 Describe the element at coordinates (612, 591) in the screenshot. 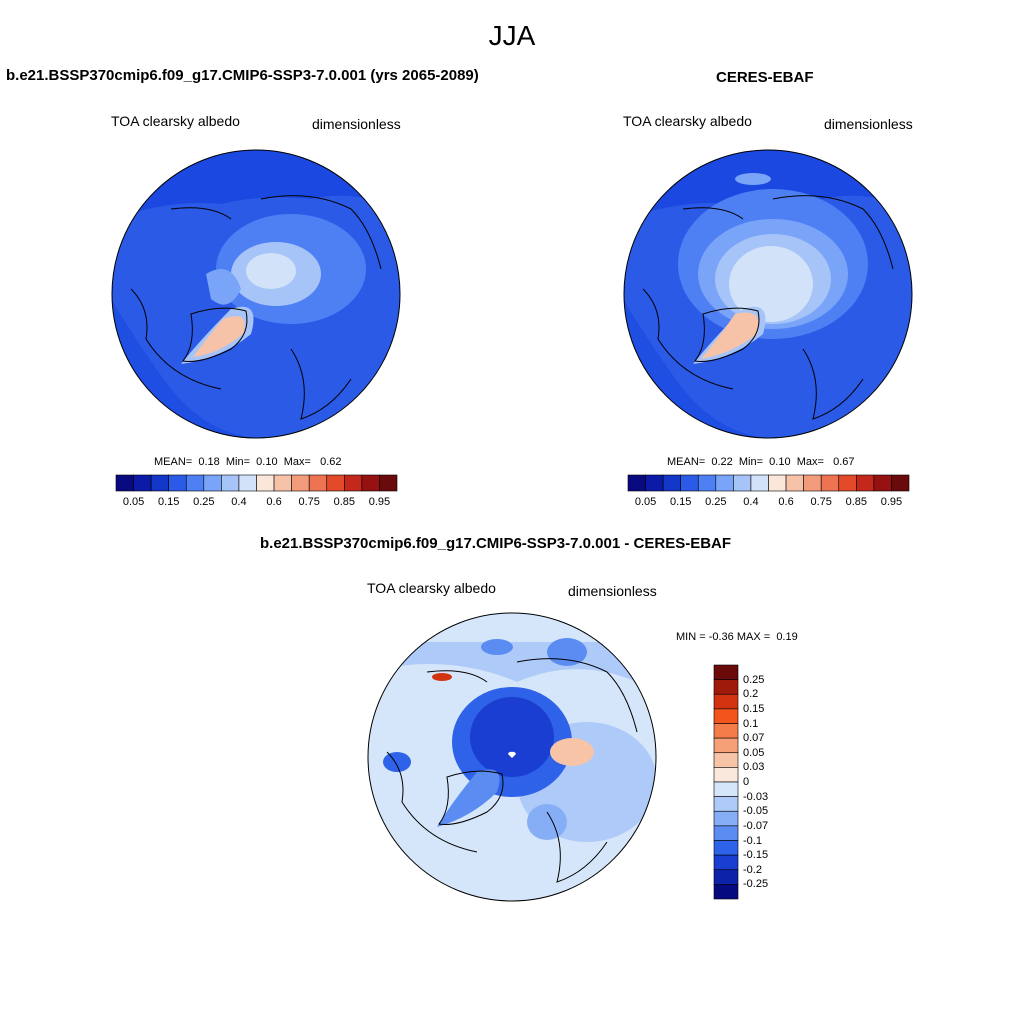

I see `diff-units-label: dimensionless` at that location.